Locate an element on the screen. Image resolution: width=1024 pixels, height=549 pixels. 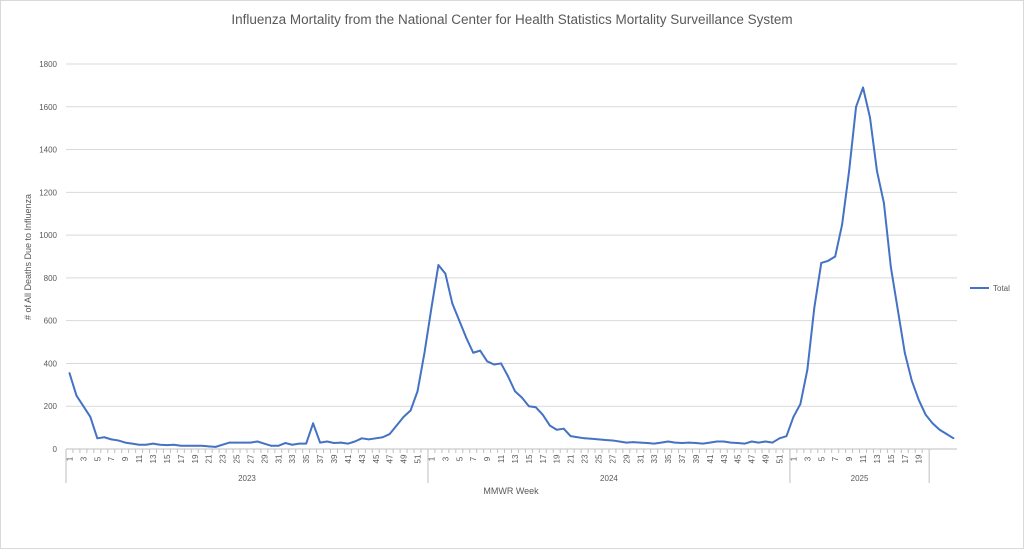
x-tick-label: 17 is located at coordinates (905, 458).